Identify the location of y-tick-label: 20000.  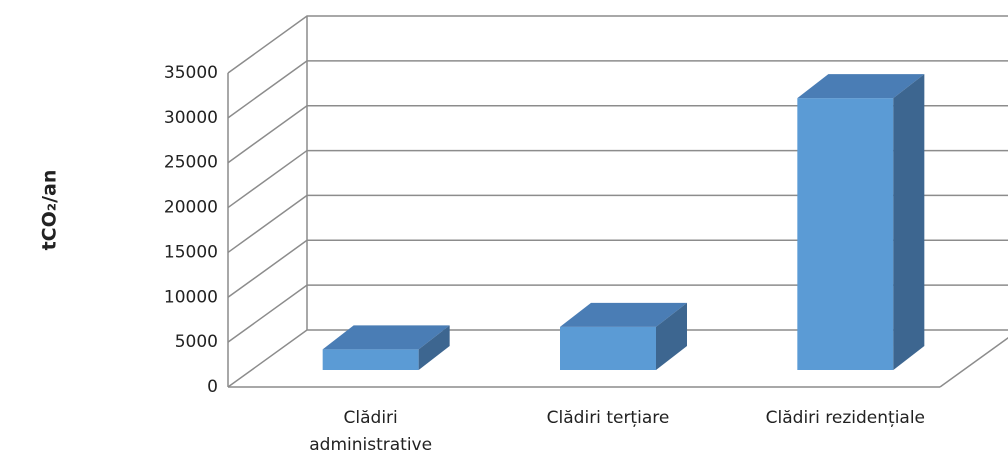
(191, 208).